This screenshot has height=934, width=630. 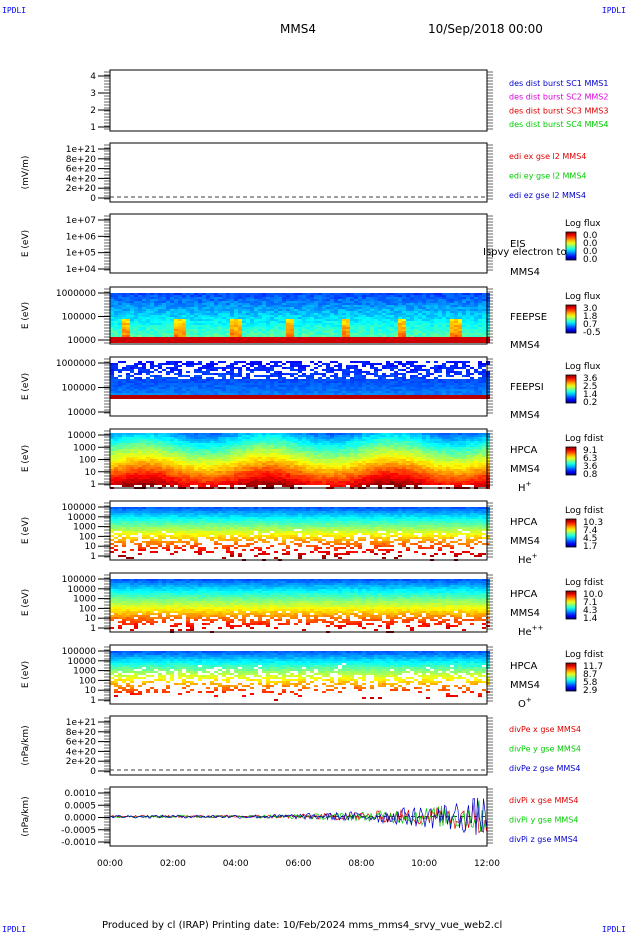 I want to click on divpe-panel-minor-ticks, so click(x=298, y=745).